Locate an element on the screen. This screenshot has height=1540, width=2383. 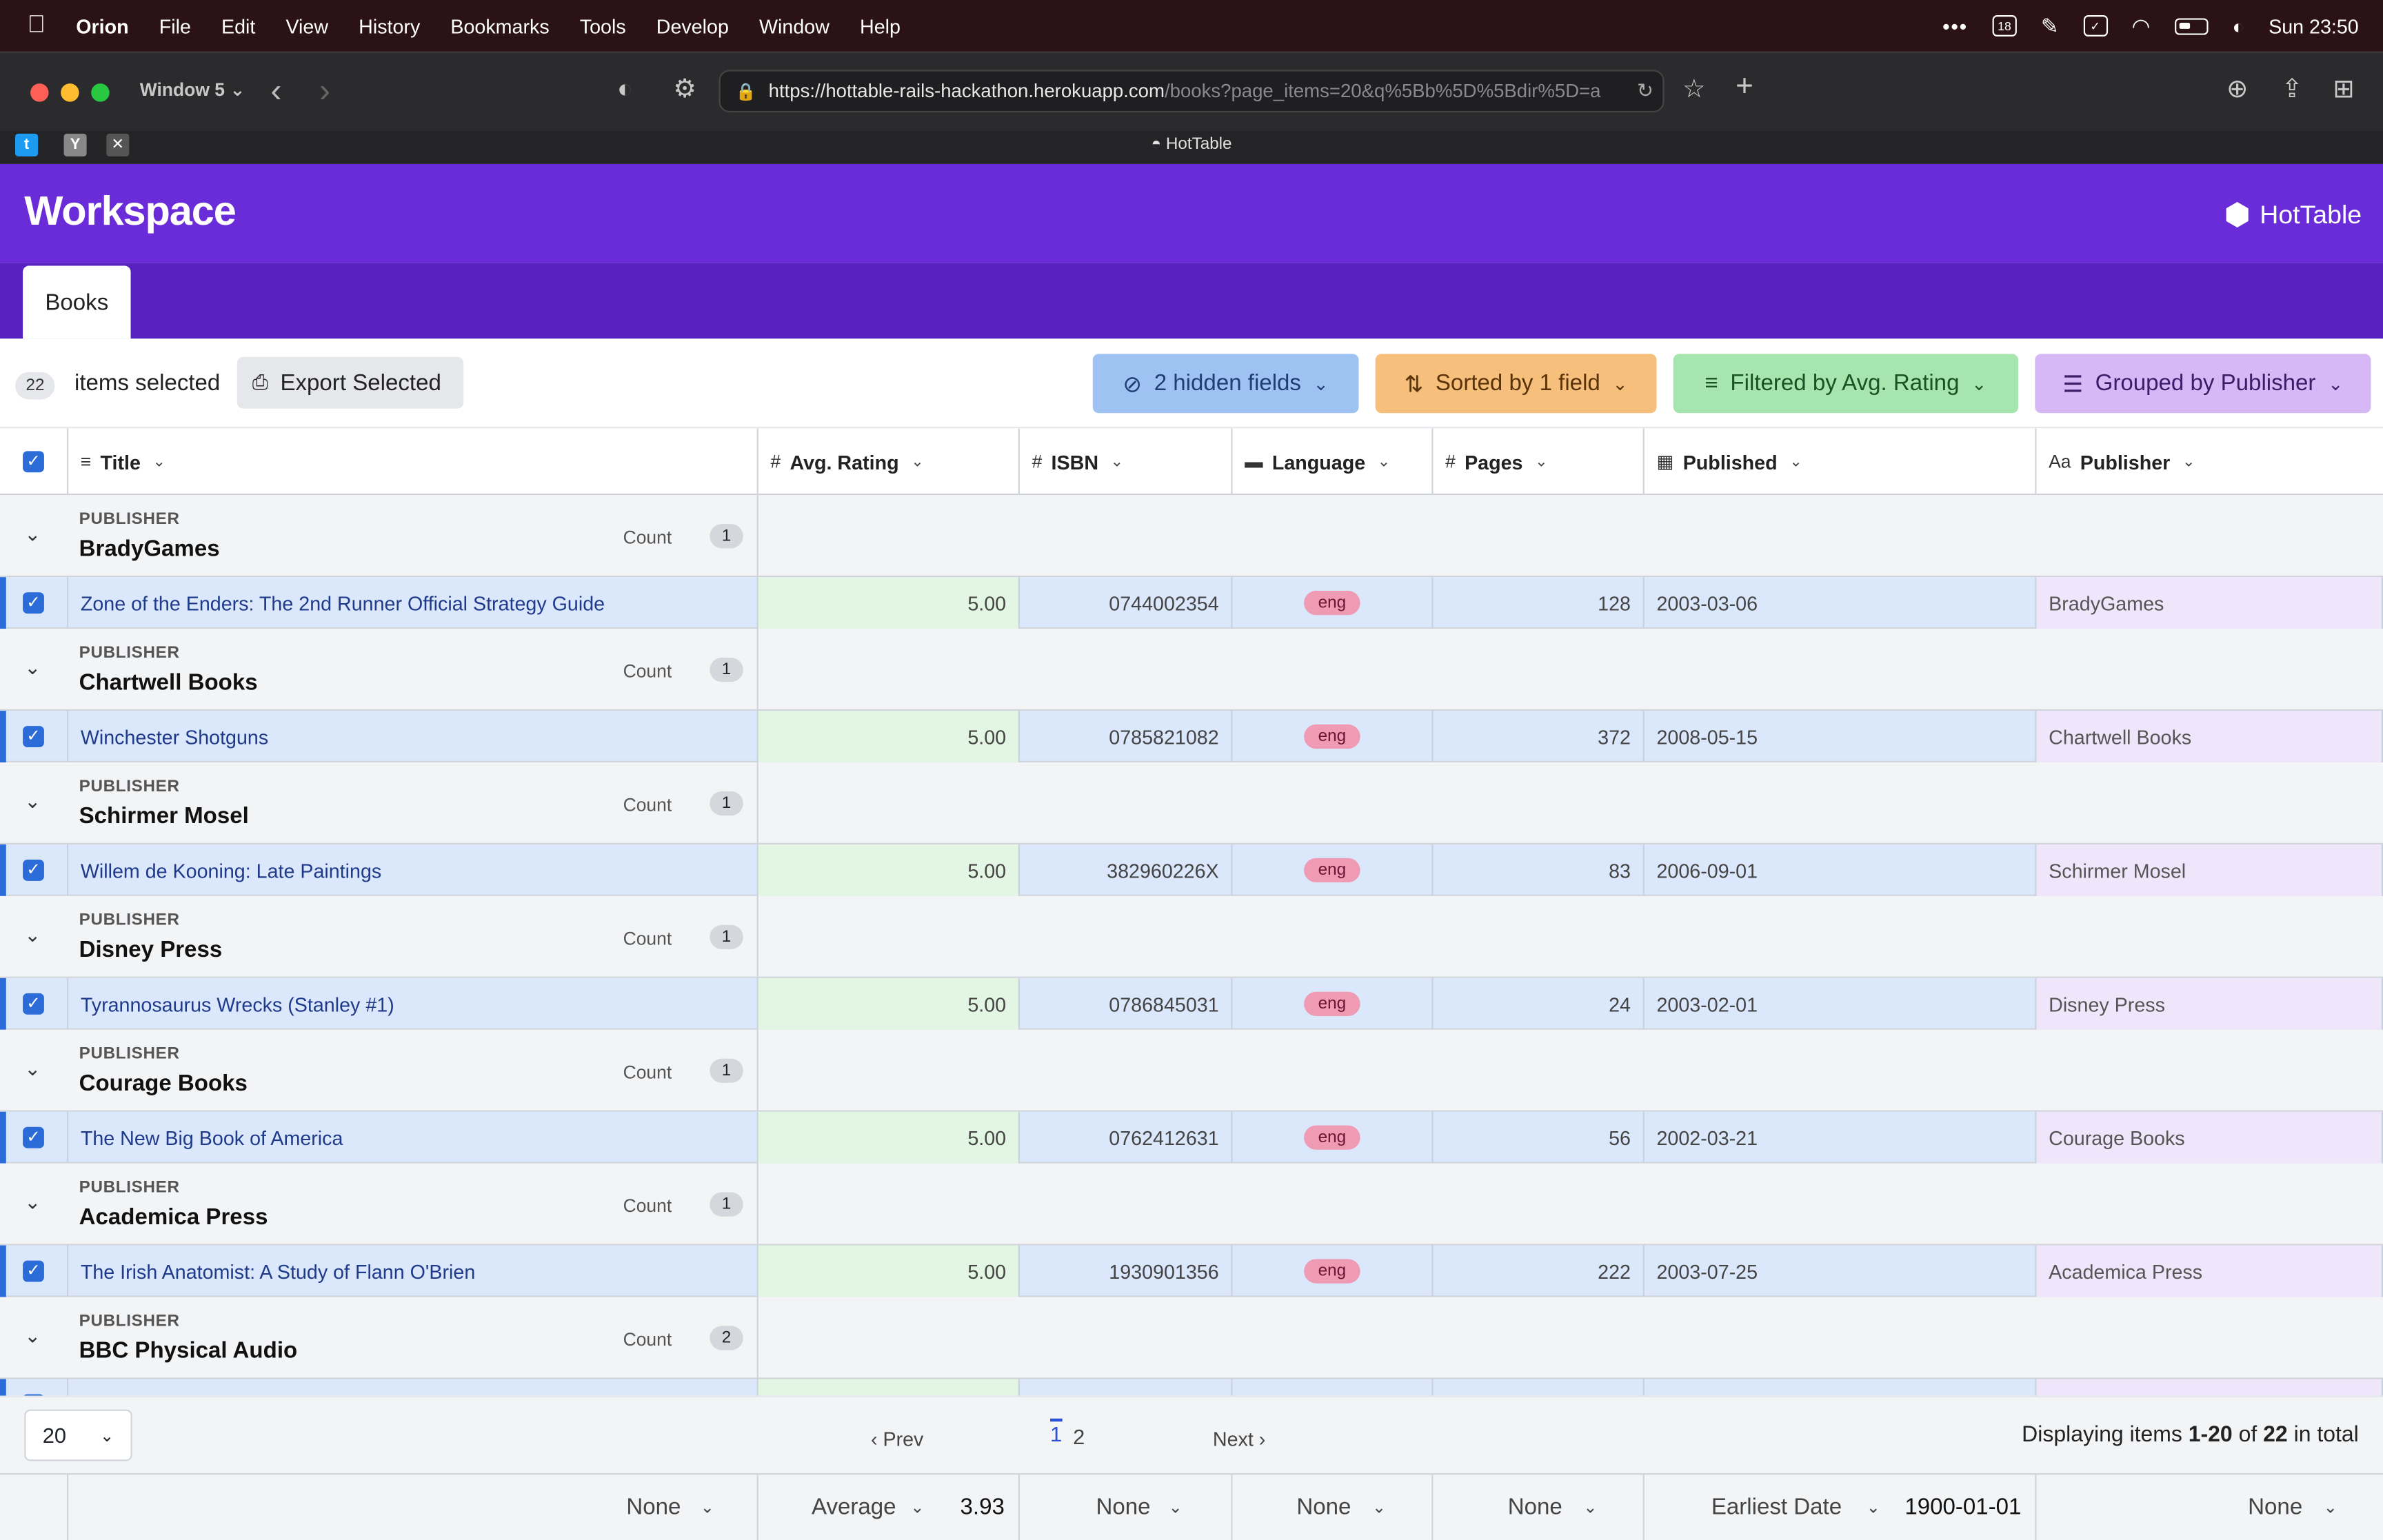
cell-published: 2008-05-15 is located at coordinates (1841, 737).